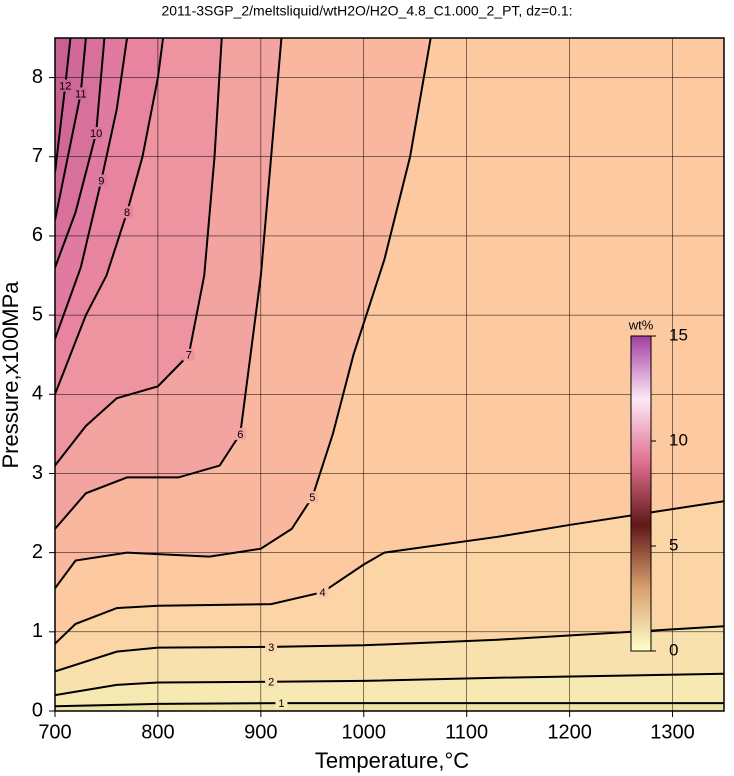 The height and width of the screenshot is (776, 734). Describe the element at coordinates (37, 552) in the screenshot. I see `y-tick-label: 2` at that location.